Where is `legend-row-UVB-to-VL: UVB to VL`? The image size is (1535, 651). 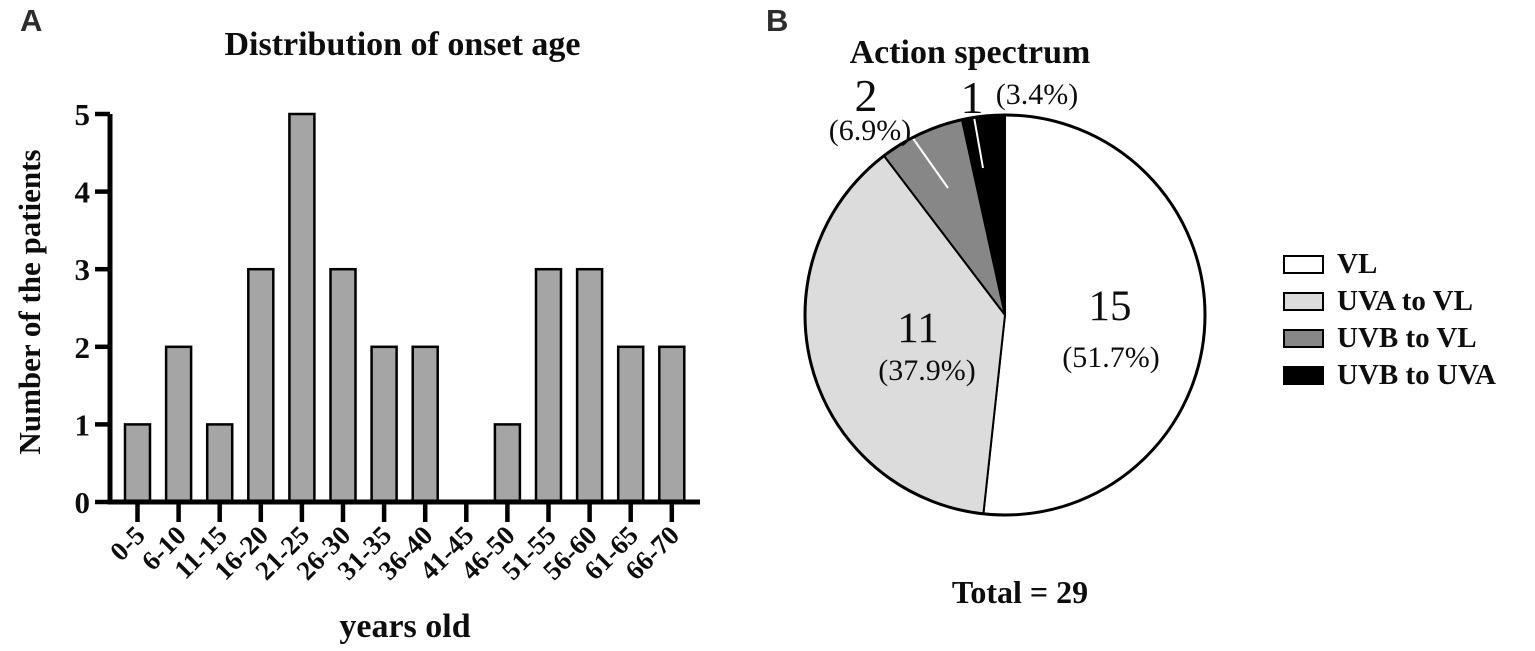
legend-row-UVB-to-VL: UVB to VL is located at coordinates (1389, 338).